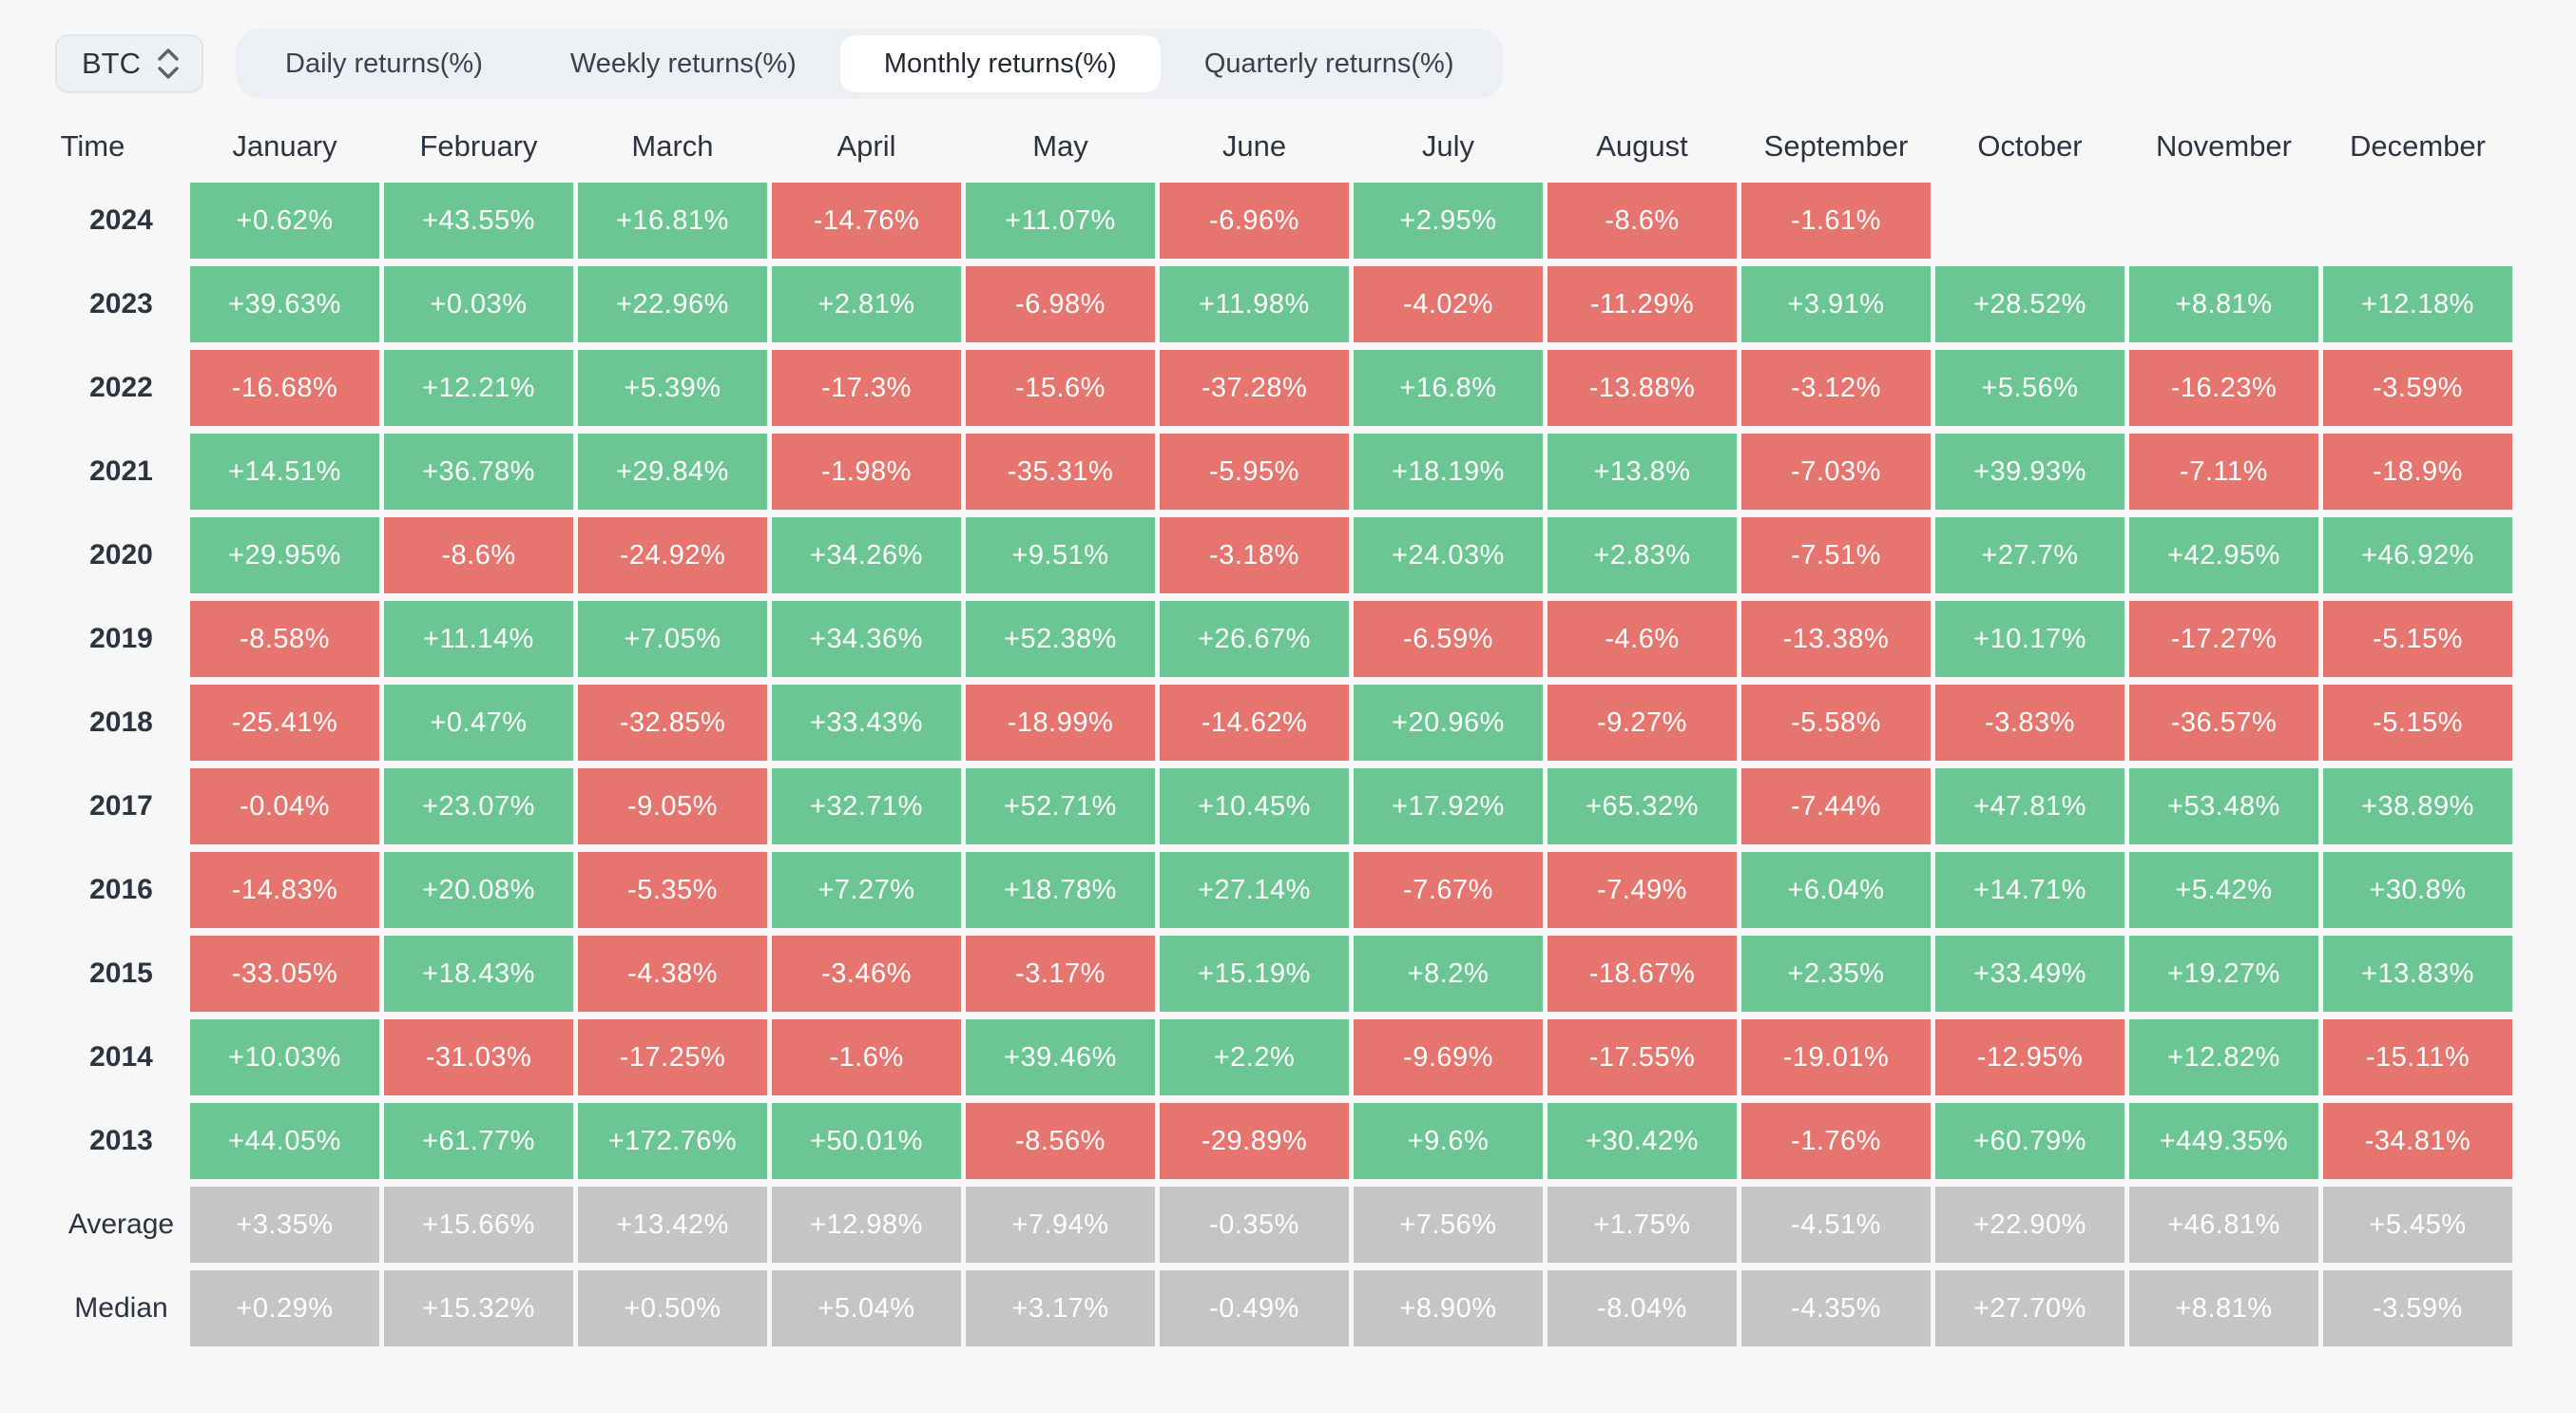  Describe the element at coordinates (284, 890) in the screenshot. I see `return-cell: -14.83%` at that location.